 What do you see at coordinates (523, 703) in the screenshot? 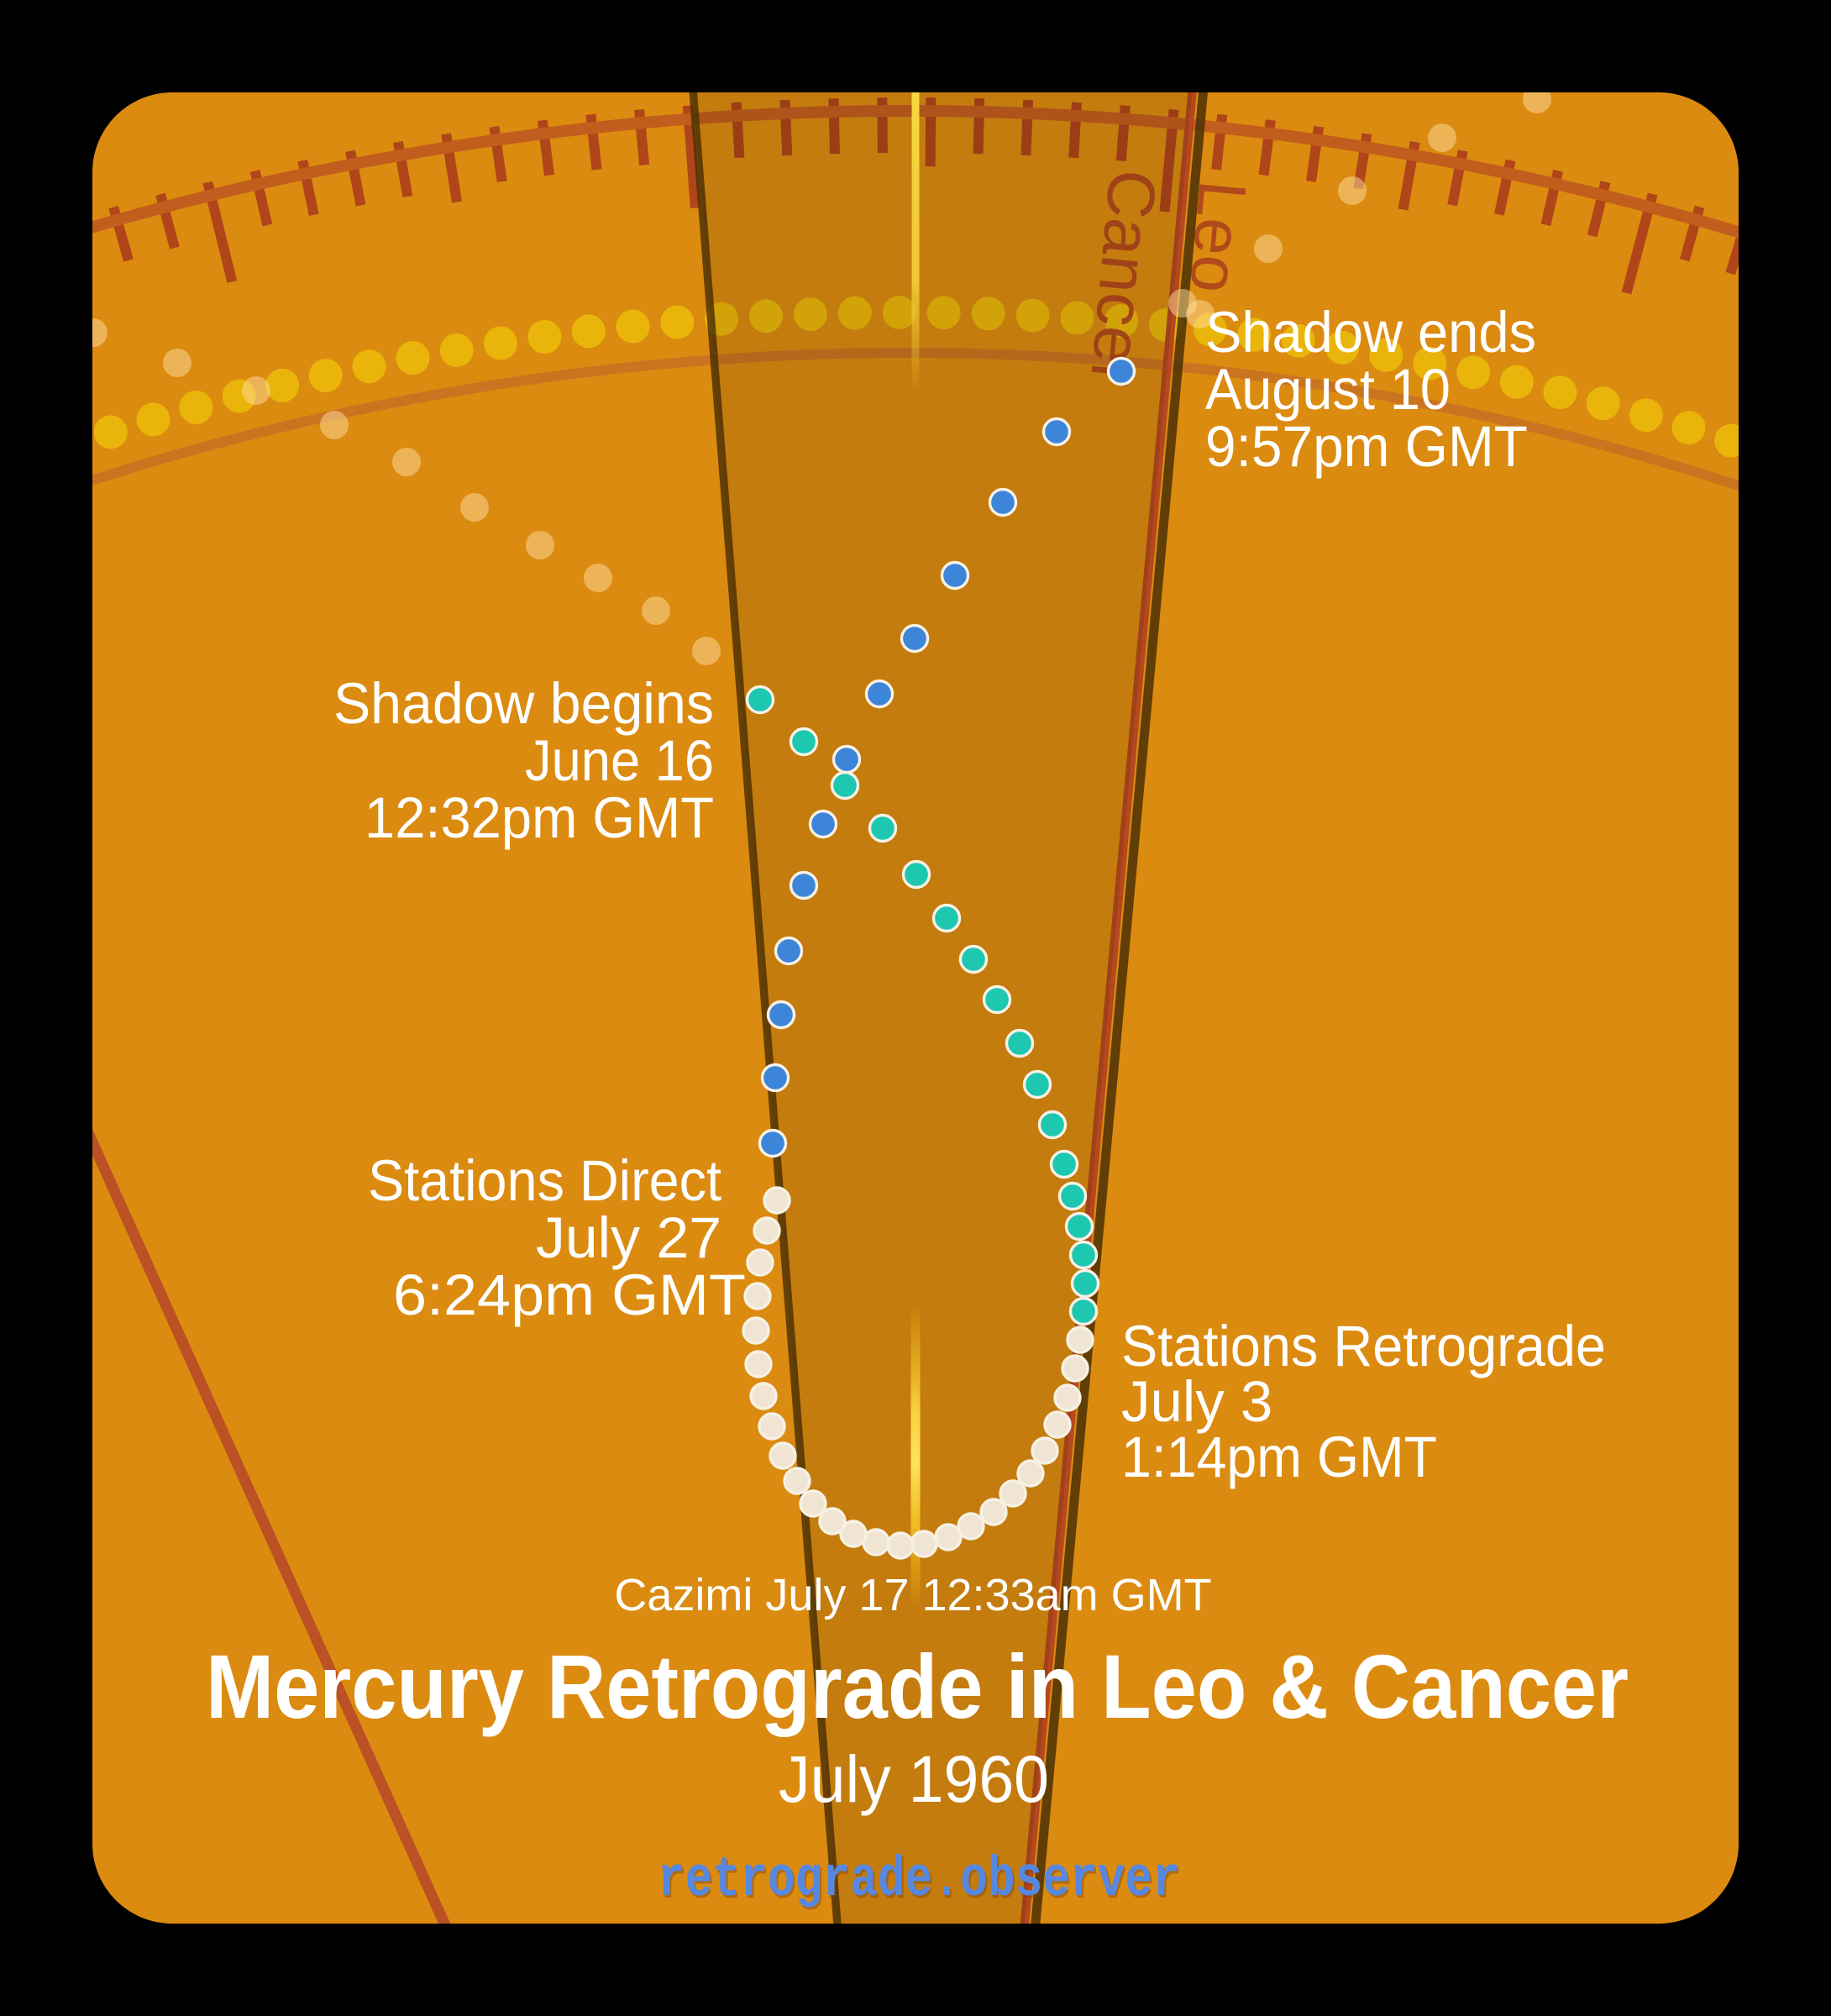
I see `svg-text: Shadow begins` at bounding box center [523, 703].